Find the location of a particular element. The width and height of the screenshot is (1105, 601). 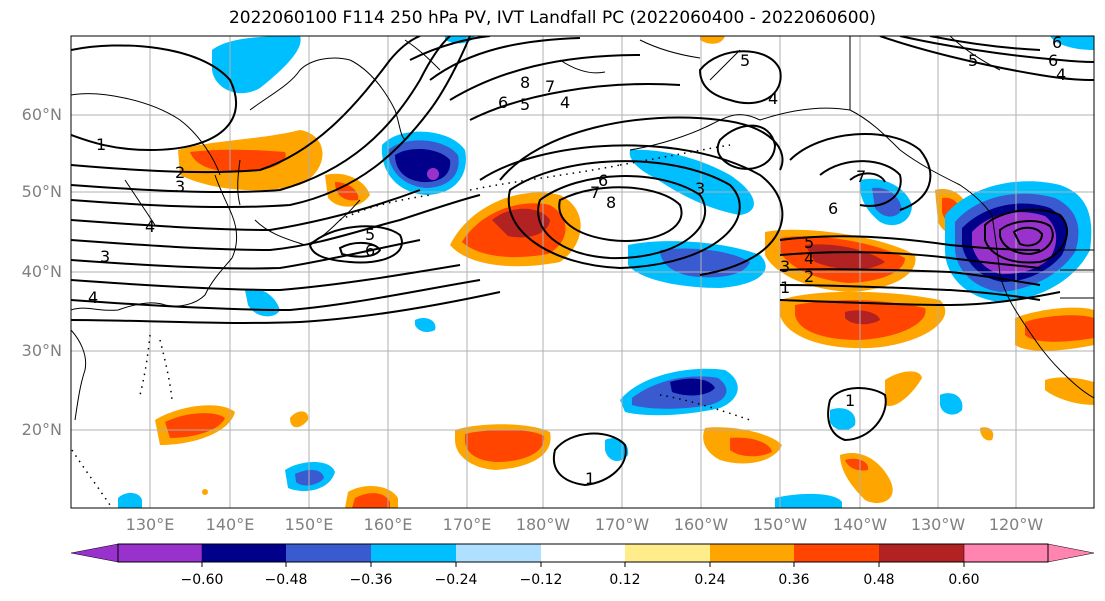

lon-label: 180°W is located at coordinates (543, 524).